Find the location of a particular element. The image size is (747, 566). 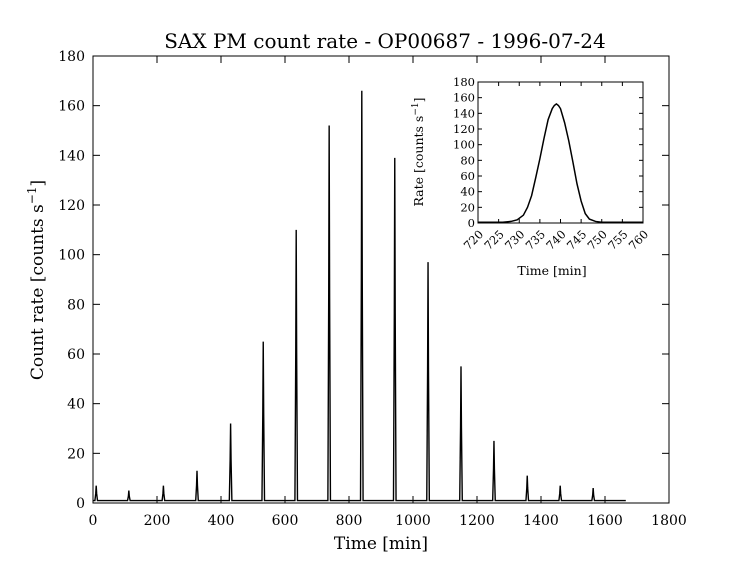

inset-x-tick-label: 725 is located at coordinates (493, 239).